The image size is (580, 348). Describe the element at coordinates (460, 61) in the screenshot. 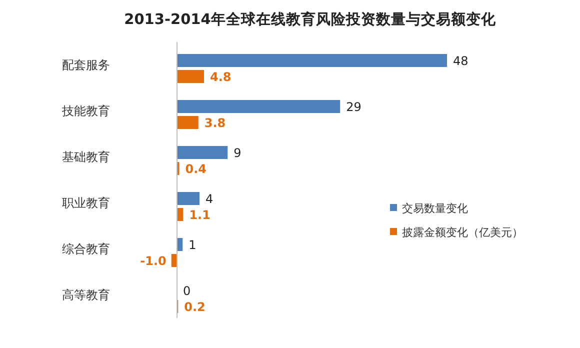

I see `data-label: 48` at that location.